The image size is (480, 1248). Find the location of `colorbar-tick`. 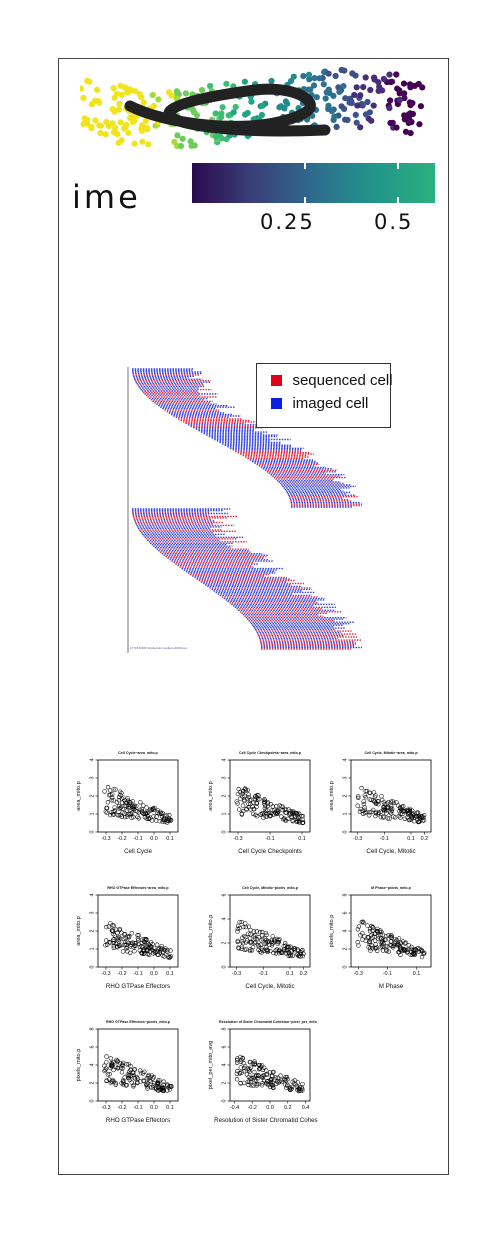

colorbar-tick is located at coordinates (305, 166).